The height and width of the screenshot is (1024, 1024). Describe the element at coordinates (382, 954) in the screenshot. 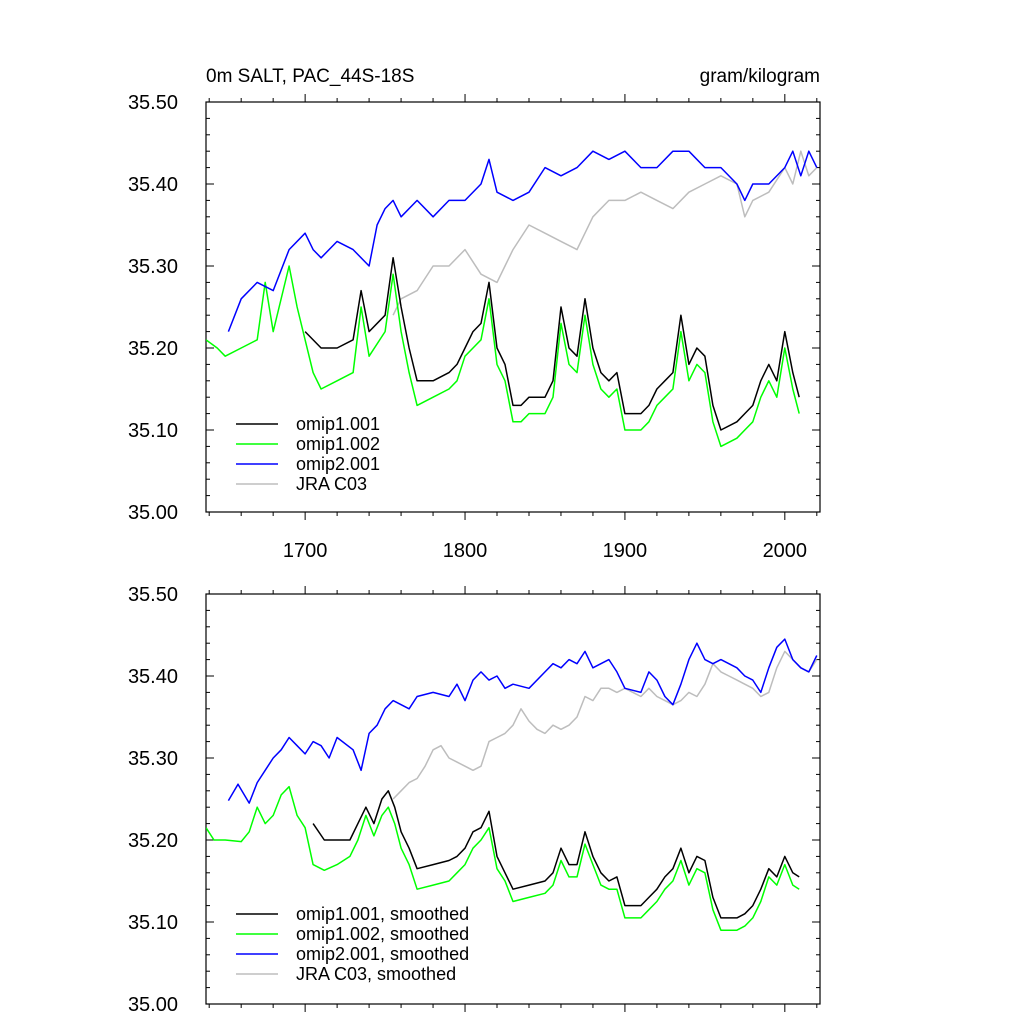

I see `legend-label: omip2.001, smoothed` at that location.